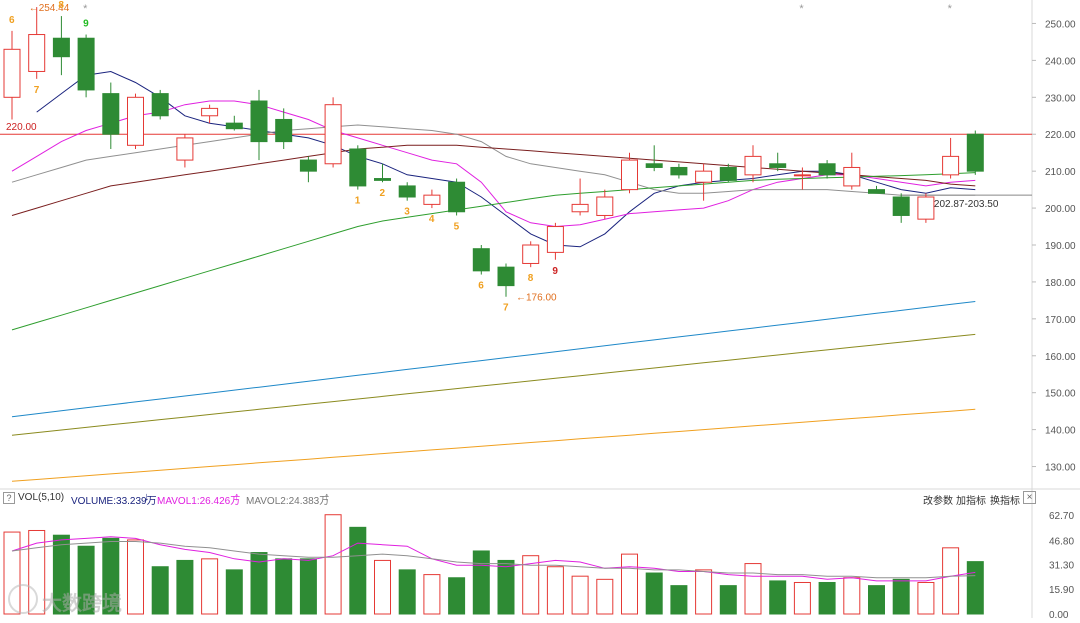 The width and height of the screenshot is (1080, 623). I want to click on price-annotation: ←254.44, so click(49, 8).